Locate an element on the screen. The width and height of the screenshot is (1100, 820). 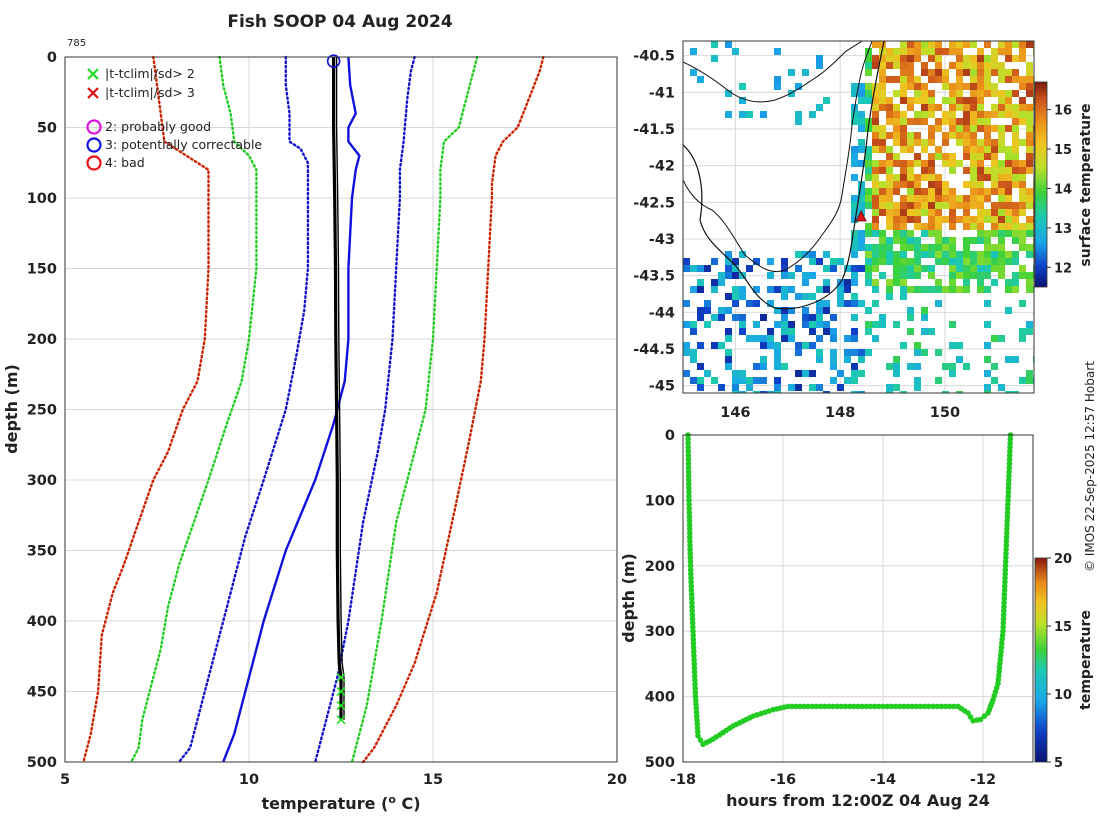
profile-ytick-label: 350 is located at coordinates (42, 552).